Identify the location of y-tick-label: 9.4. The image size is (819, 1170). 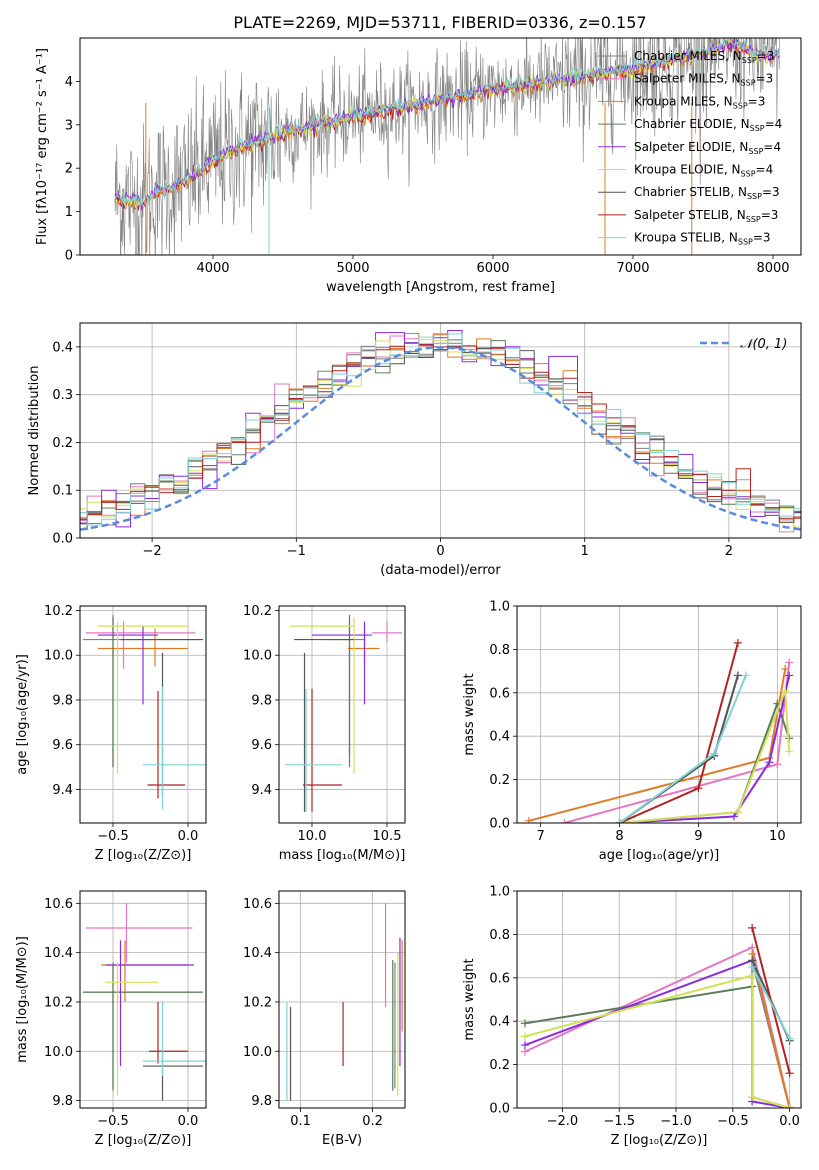
(261, 790).